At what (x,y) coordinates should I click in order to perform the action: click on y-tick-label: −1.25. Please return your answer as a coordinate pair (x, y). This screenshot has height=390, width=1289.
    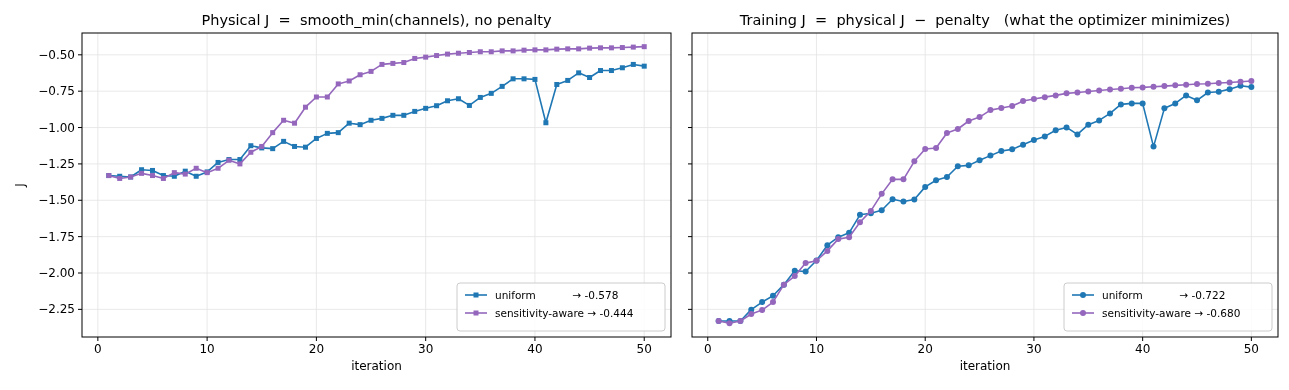
    Looking at the image, I should click on (56, 163).